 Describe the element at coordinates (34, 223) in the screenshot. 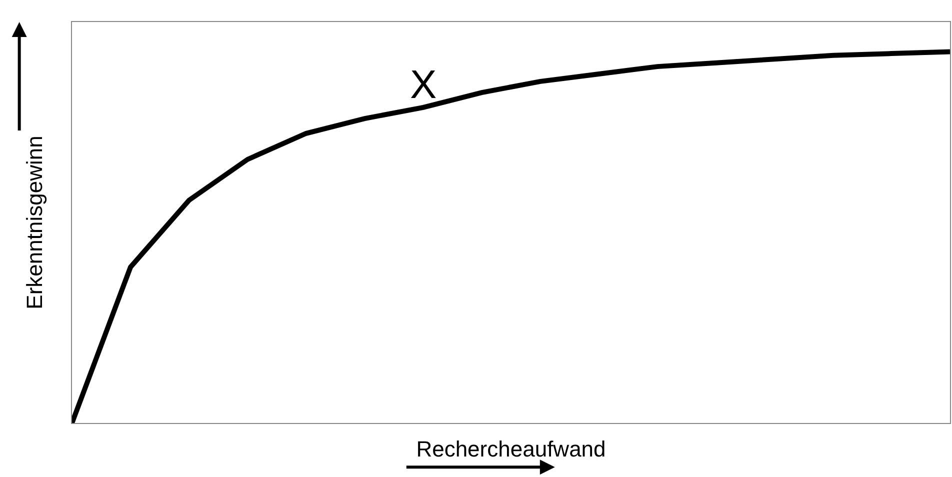

I see `y-axis-title: Erkenntnisgewinn` at that location.